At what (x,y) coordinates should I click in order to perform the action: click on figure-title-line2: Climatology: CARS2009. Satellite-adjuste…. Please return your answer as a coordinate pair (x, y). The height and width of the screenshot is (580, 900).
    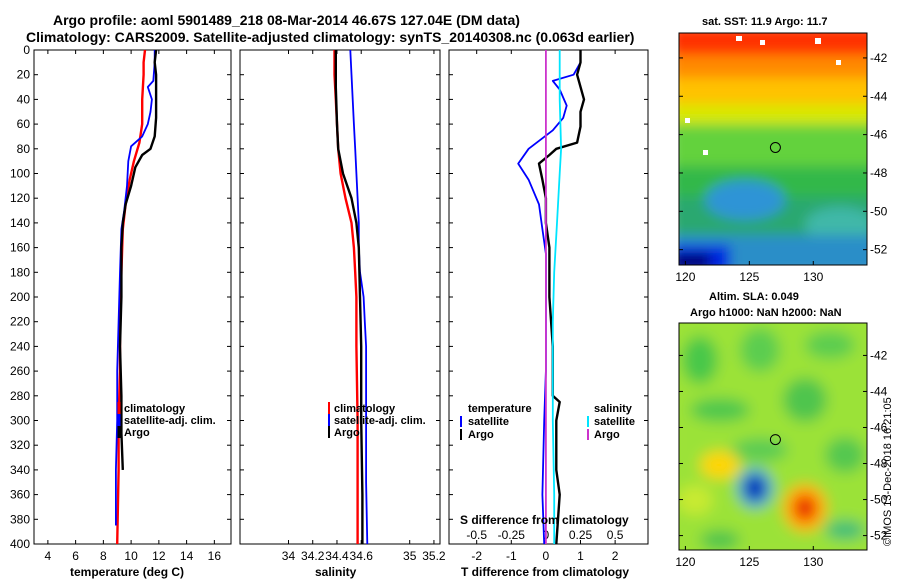
    Looking at the image, I should click on (330, 37).